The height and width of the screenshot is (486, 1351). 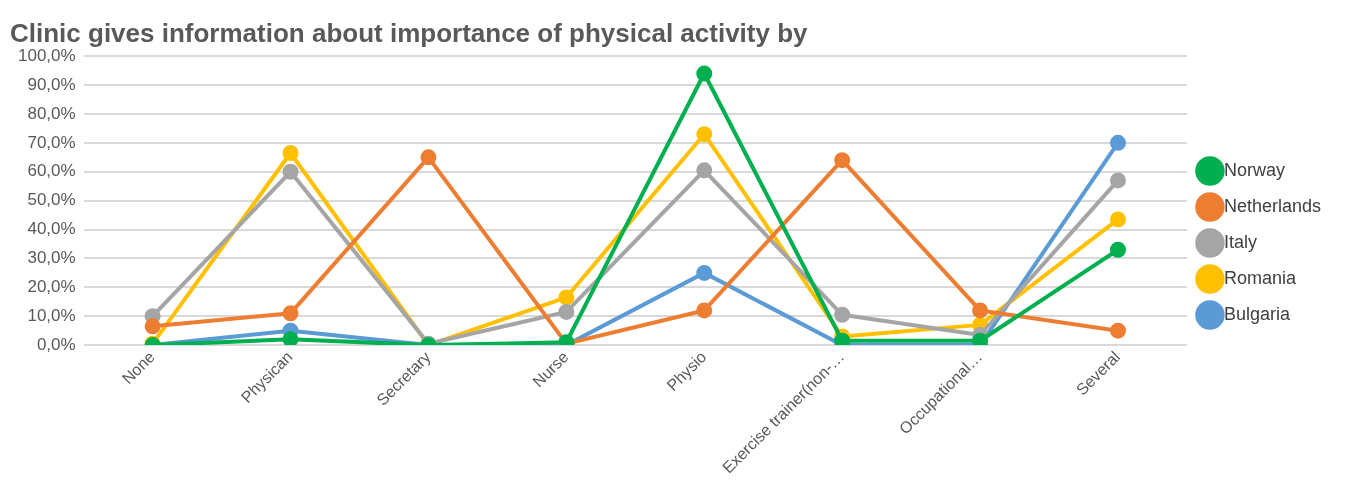 I want to click on y-tick-label: 40,0%, so click(x=51, y=229).